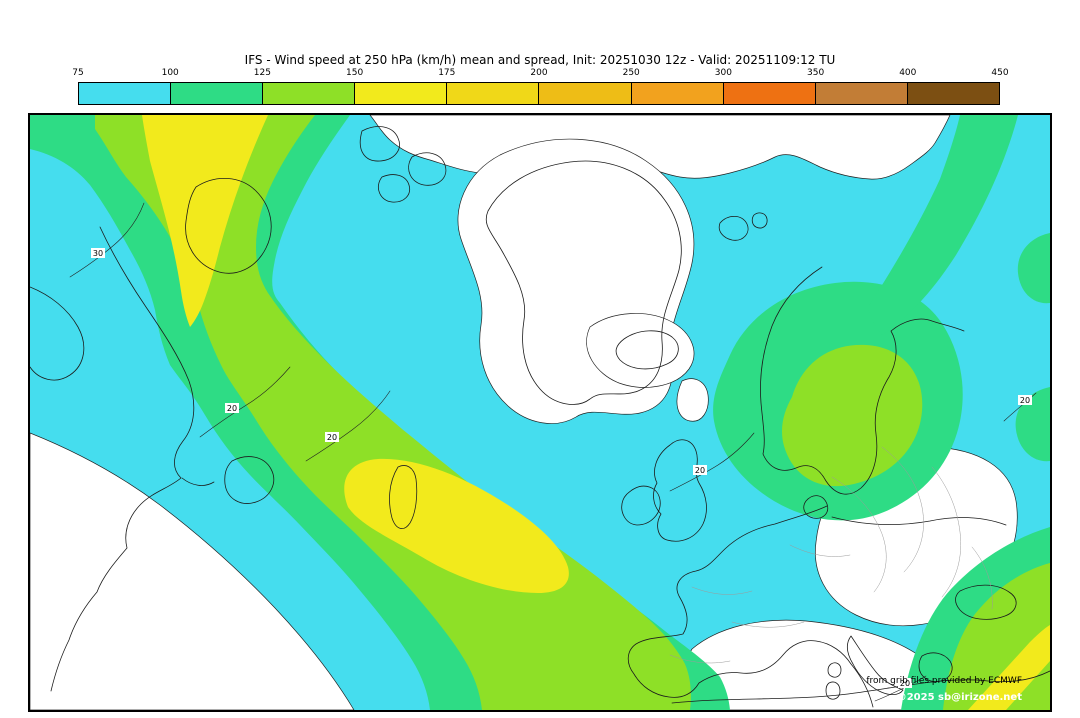 The width and height of the screenshot is (1080, 718). What do you see at coordinates (1032, 424) in the screenshot?
I see `wind-band-100-right-edge-b` at bounding box center [1032, 424].